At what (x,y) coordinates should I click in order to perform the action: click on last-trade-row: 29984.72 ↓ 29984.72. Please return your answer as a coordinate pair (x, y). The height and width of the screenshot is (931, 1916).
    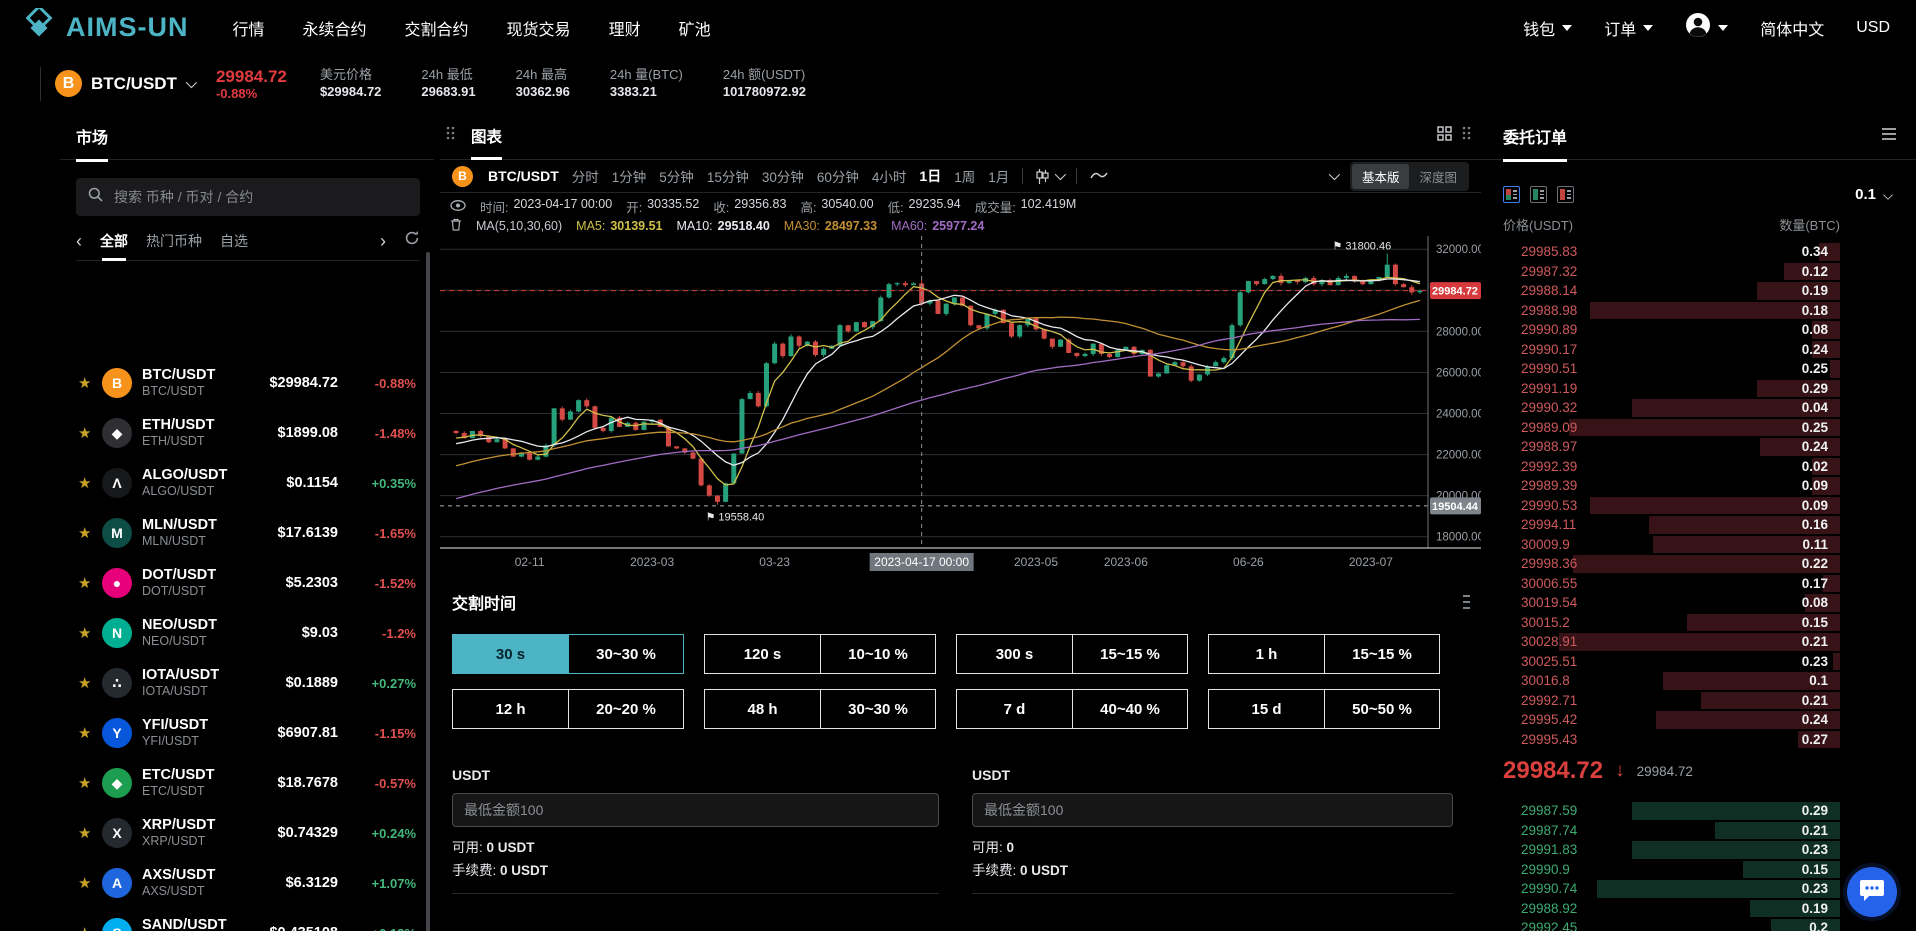
    Looking at the image, I should click on (1698, 771).